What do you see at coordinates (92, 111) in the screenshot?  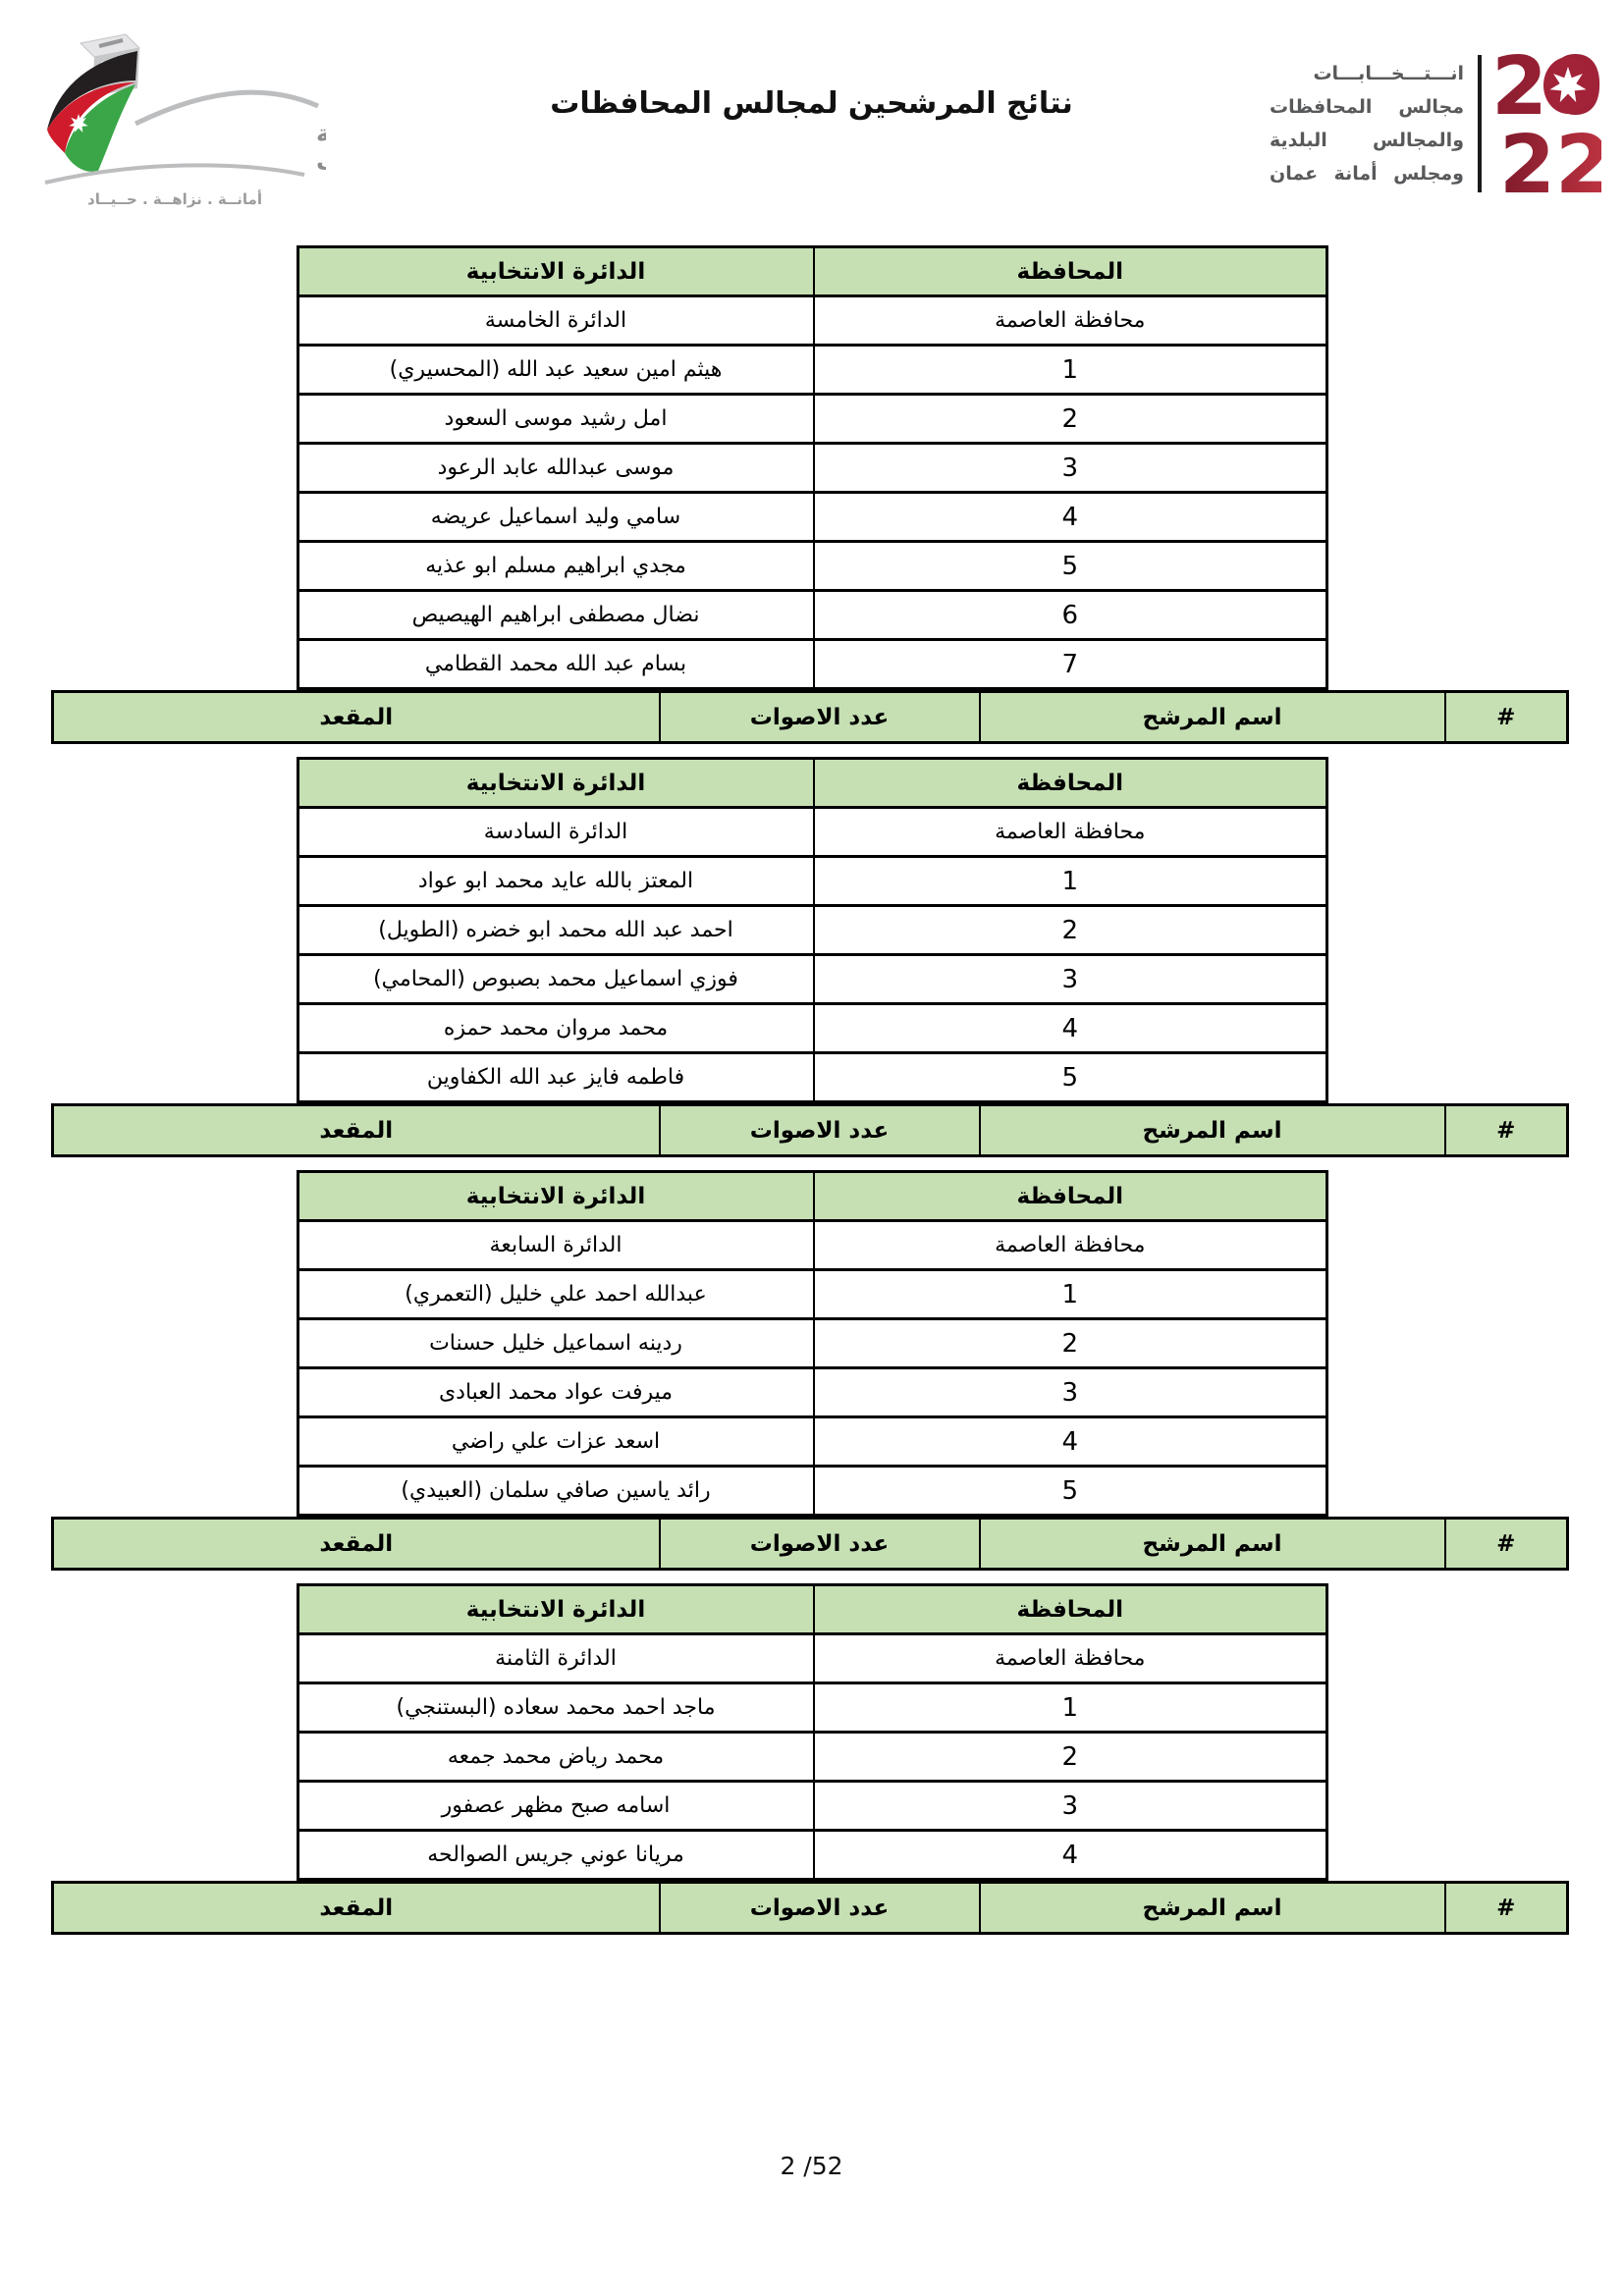 I see `flag-swoosh-icon` at bounding box center [92, 111].